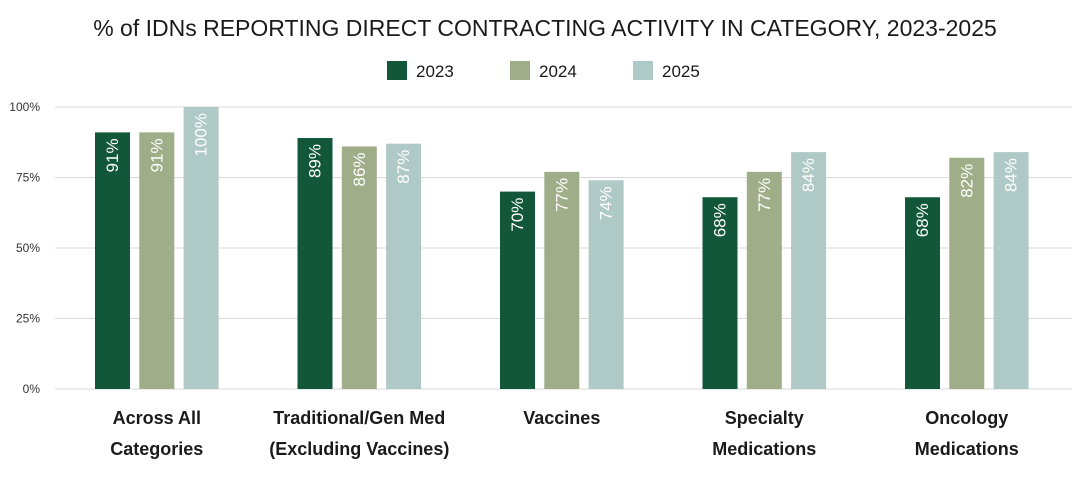 The image size is (1090, 485). I want to click on data-label-2023-2: 70%, so click(517, 215).